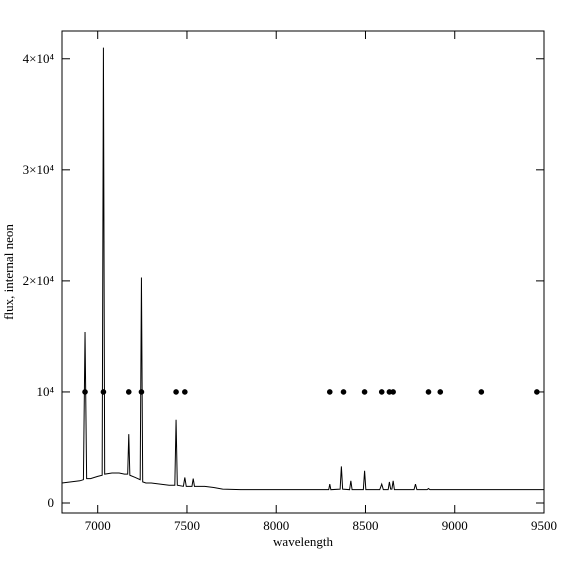 This screenshot has width=574, height=579. Describe the element at coordinates (8, 272) in the screenshot. I see `y-axis-label: flux, internal neon` at that location.